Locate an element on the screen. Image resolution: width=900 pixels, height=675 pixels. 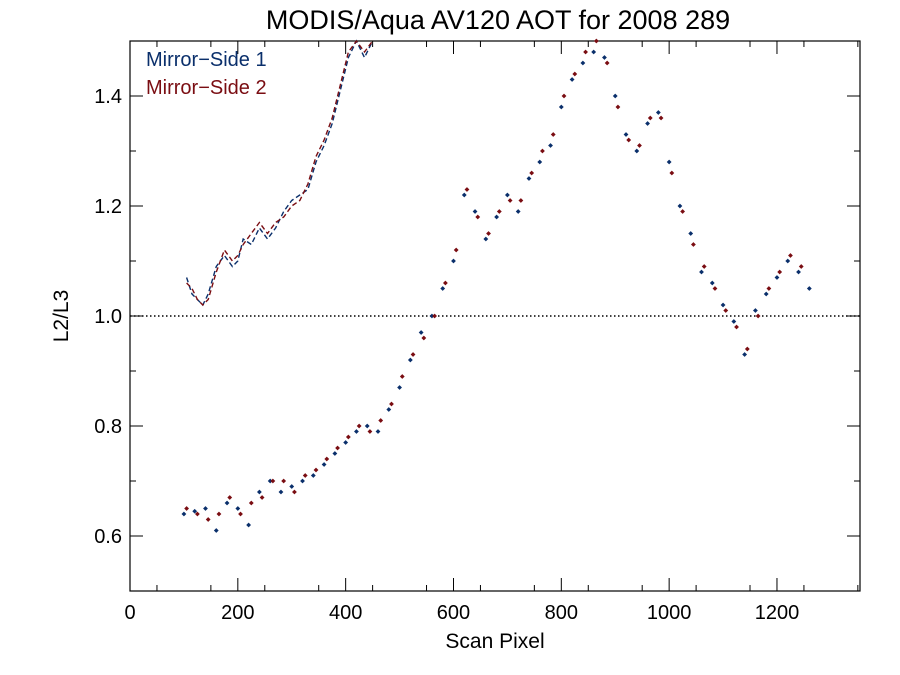
x-axis-label: Scan Pixel is located at coordinates (494, 641).